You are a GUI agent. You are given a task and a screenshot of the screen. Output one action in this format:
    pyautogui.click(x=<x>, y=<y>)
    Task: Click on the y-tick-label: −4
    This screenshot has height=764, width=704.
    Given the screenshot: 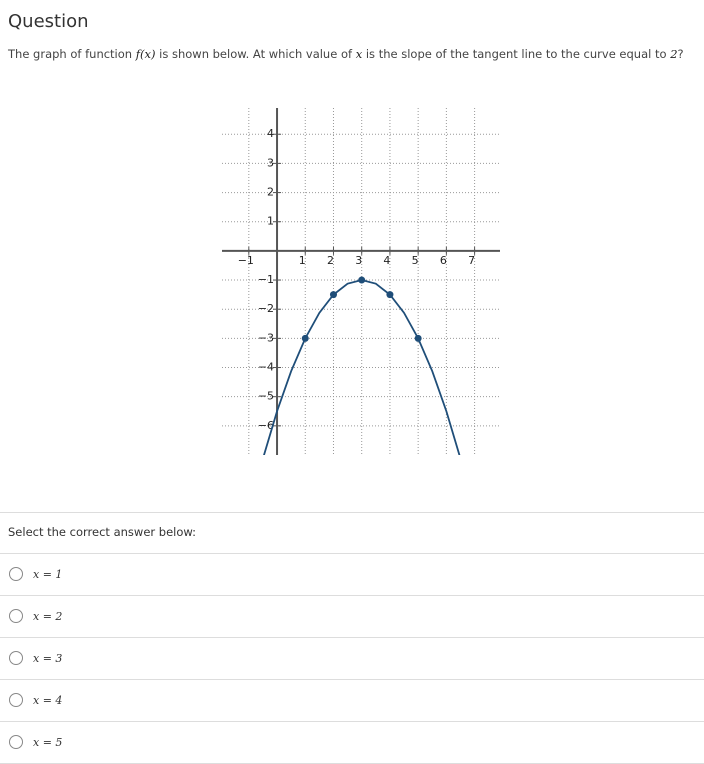 What is the action you would take?
    pyautogui.click(x=266, y=367)
    